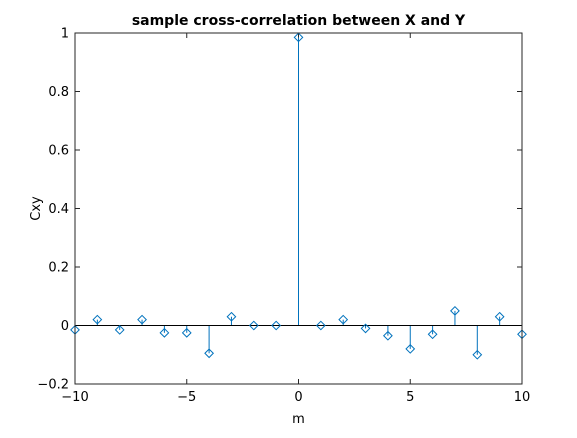 This screenshot has width=577, height=438. I want to click on x-tick-label: −5, so click(186, 397).